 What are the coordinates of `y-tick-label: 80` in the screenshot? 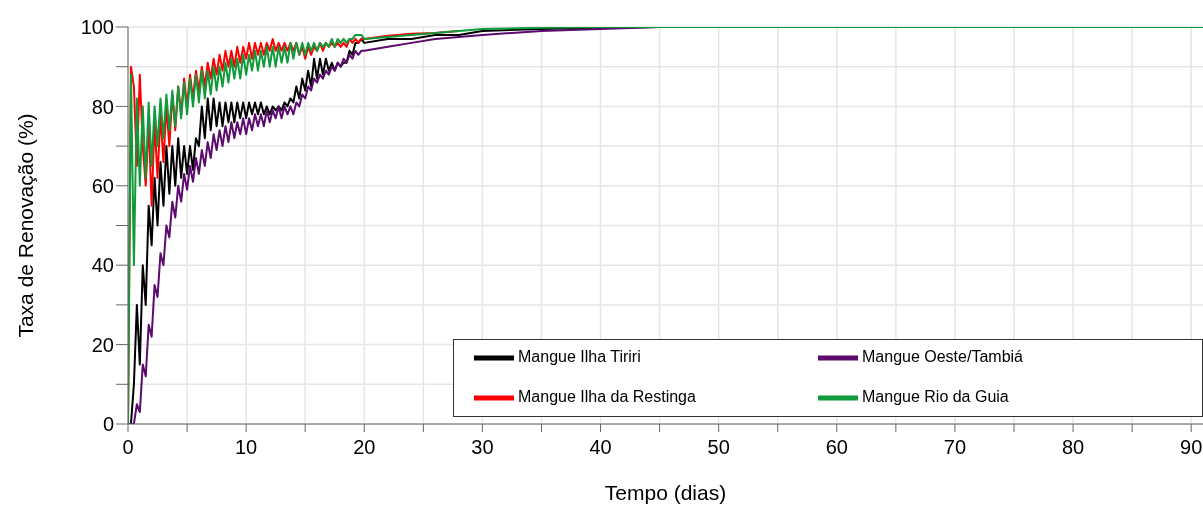 It's located at (102, 106).